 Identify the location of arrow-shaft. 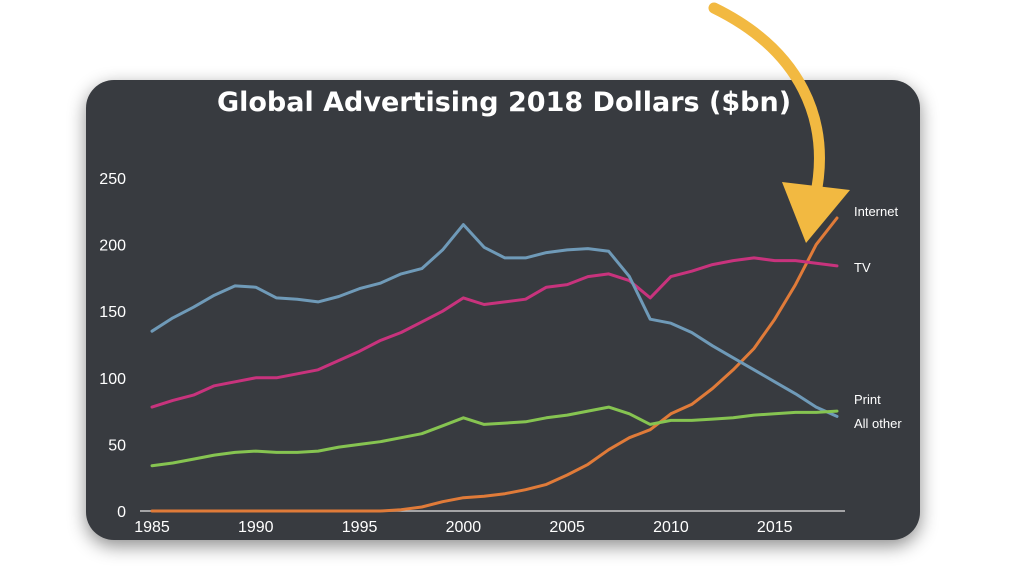
(766, 103).